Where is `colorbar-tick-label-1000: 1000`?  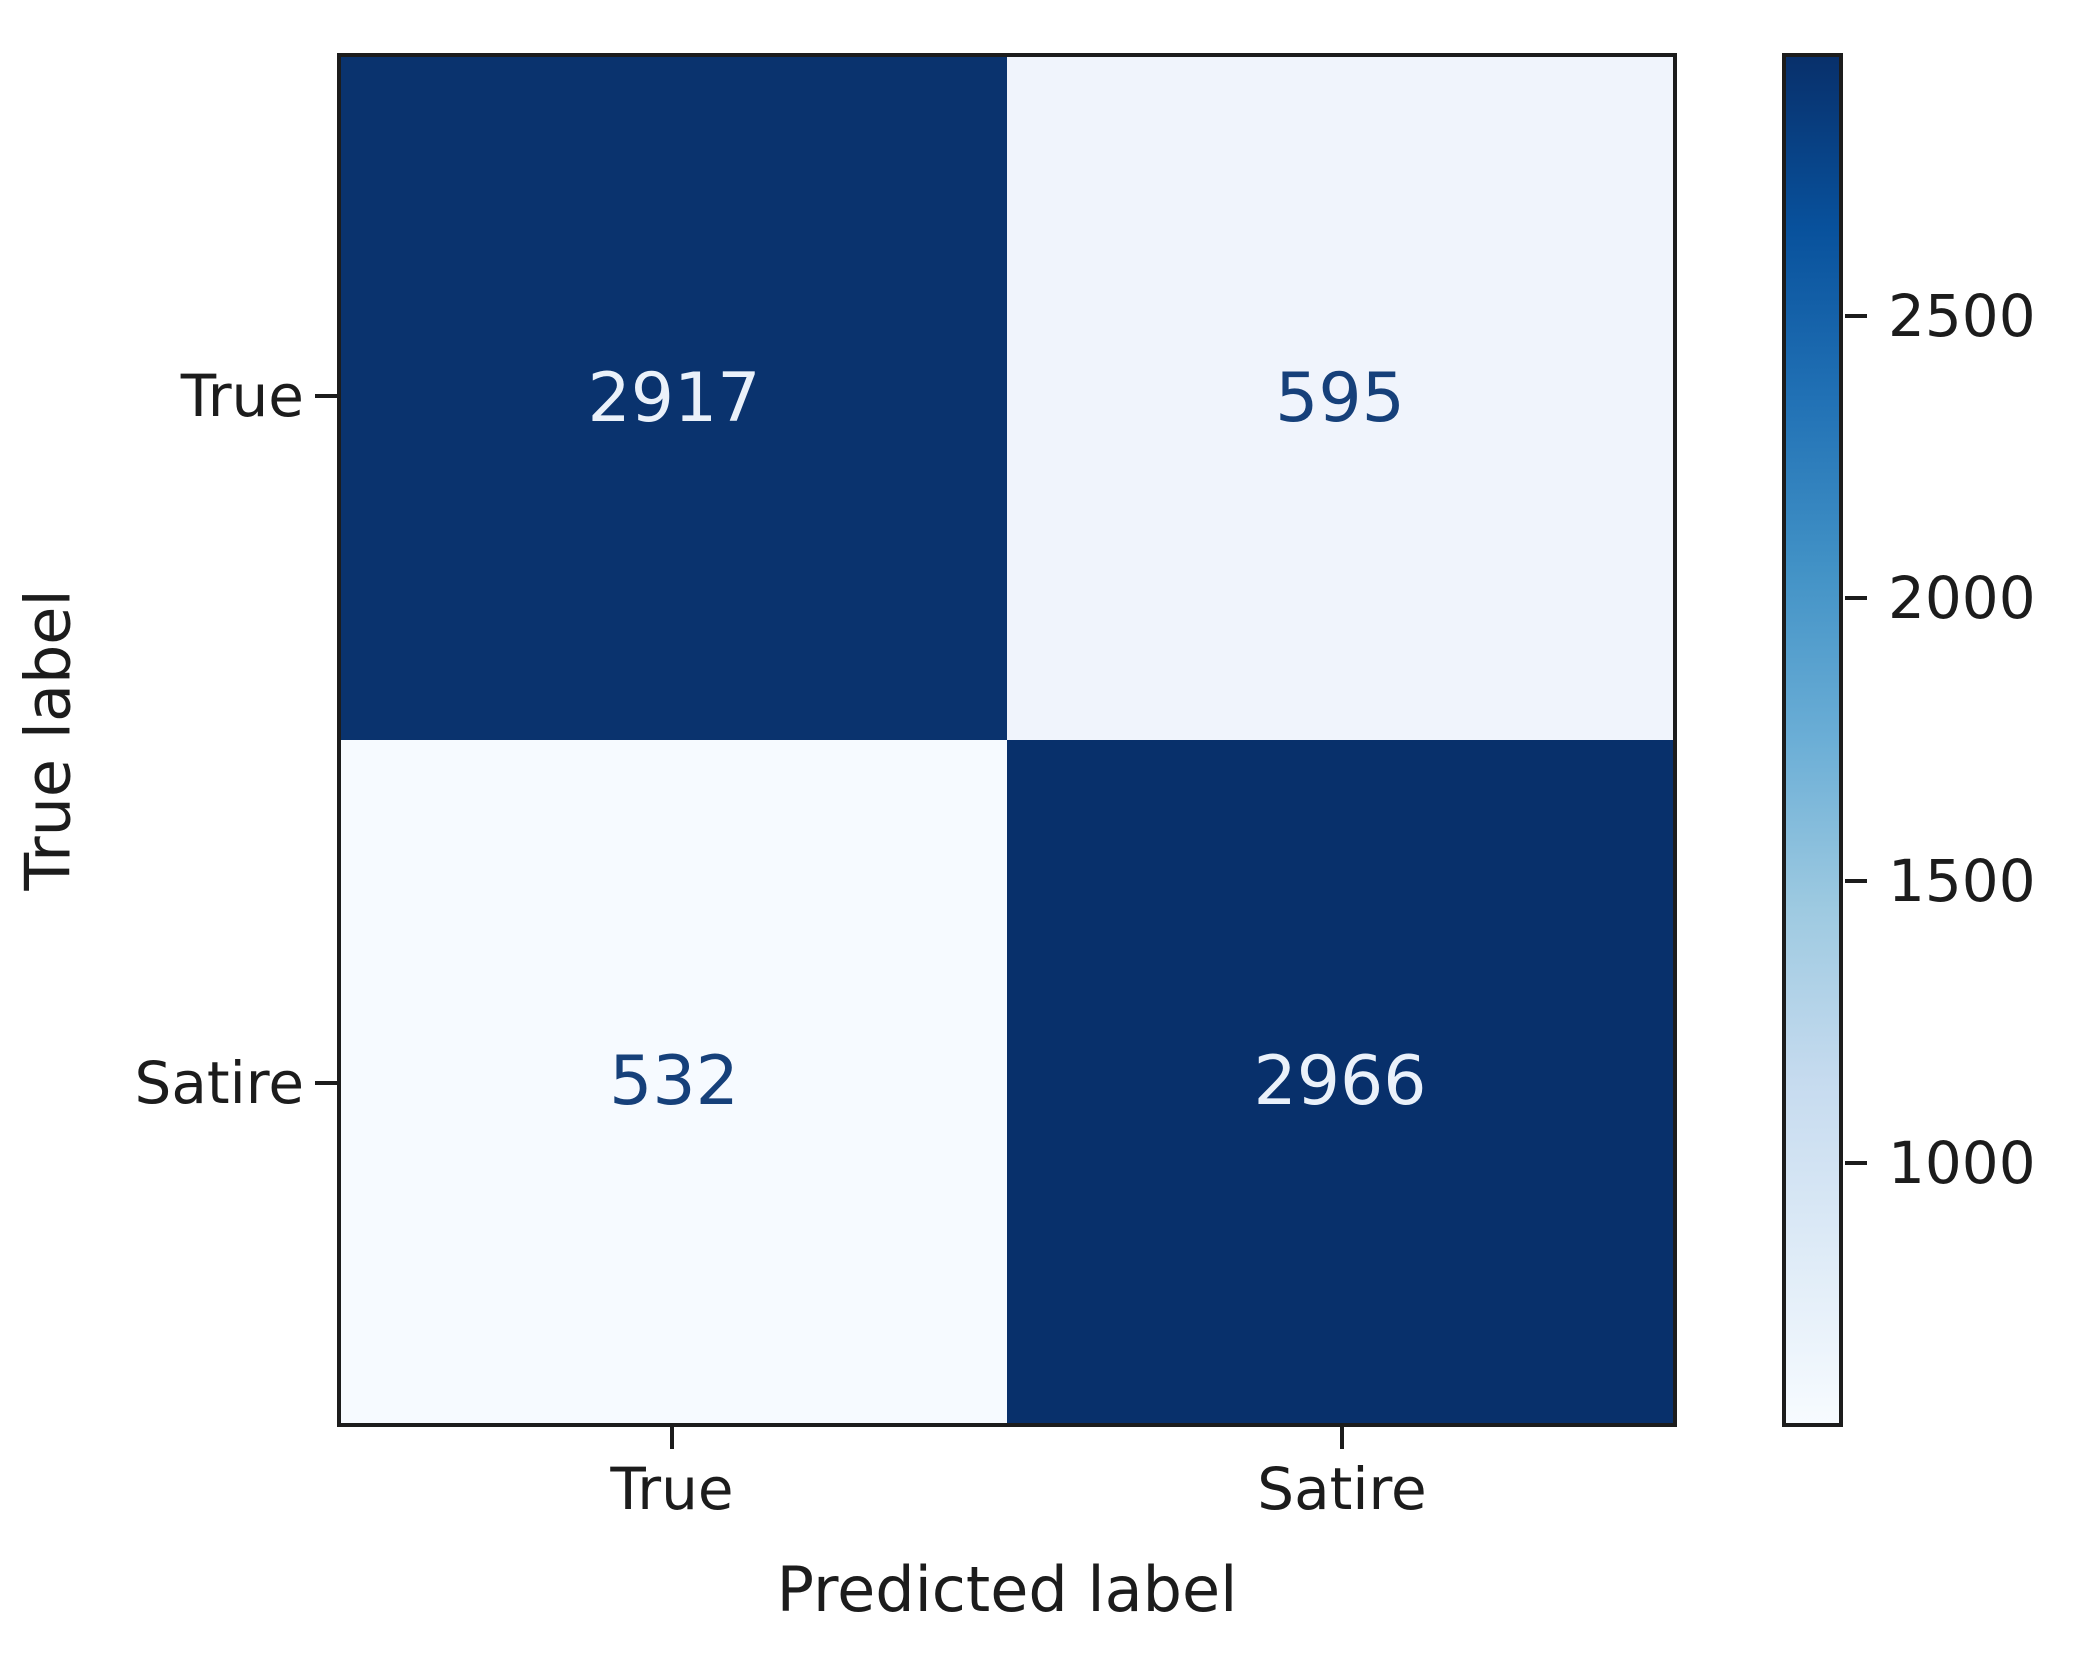
colorbar-tick-label-1000: 1000 is located at coordinates (1962, 1163).